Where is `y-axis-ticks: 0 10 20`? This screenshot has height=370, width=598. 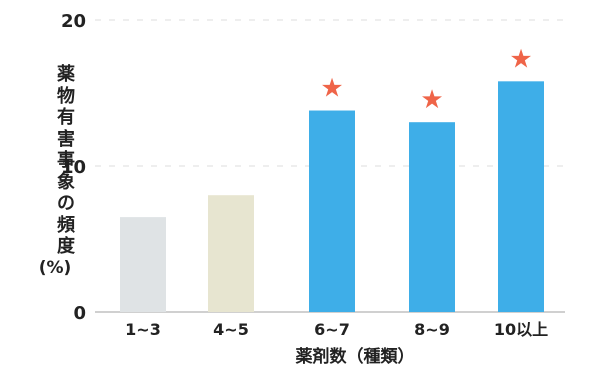 y-axis-ticks: 0 10 20 is located at coordinates (73, 167).